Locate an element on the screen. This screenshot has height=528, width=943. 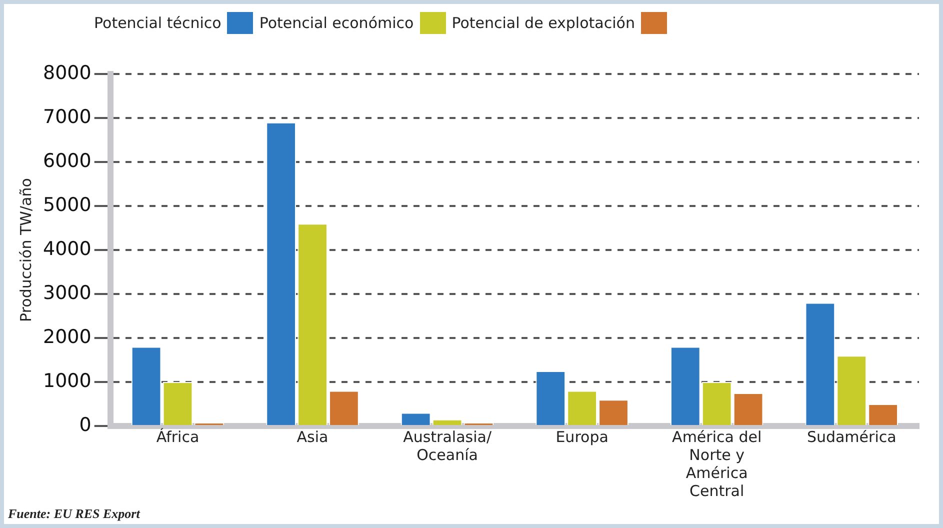
x-tick-label: Sudamérica is located at coordinates (851, 437).